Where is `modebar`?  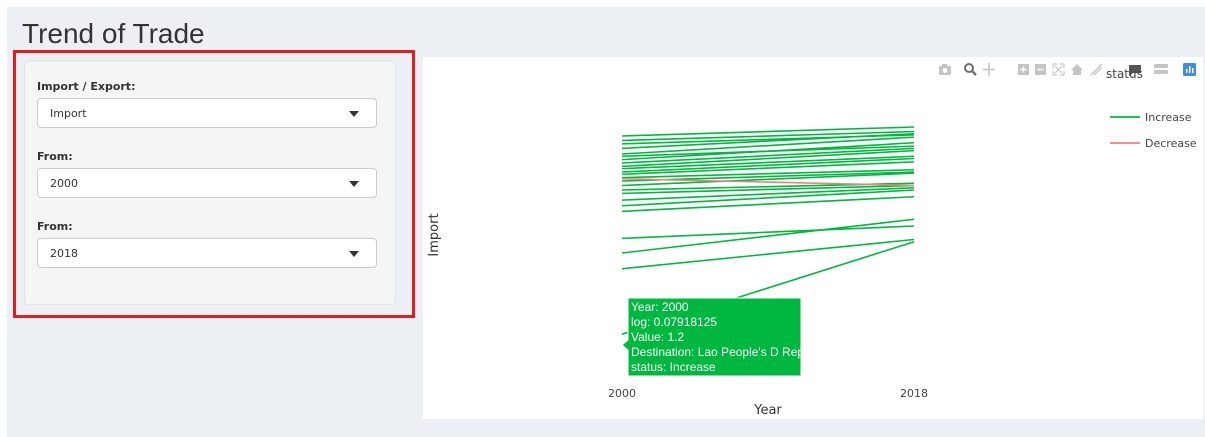
modebar is located at coordinates (1067, 69).